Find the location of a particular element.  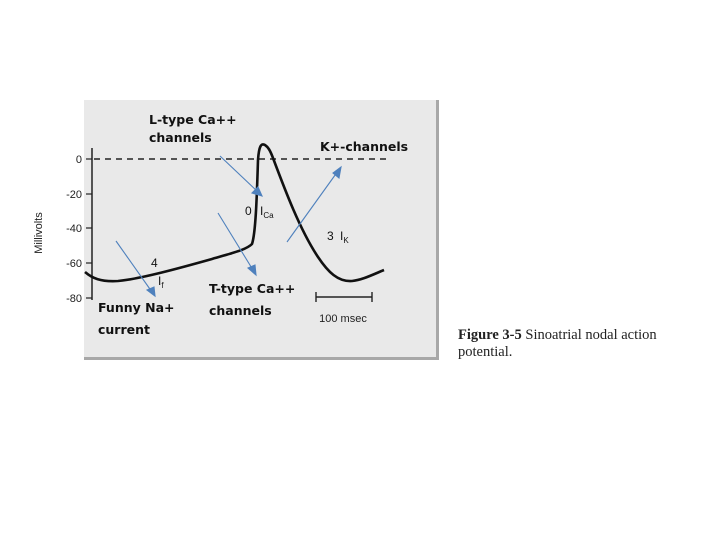

ik-current-main: I is located at coordinates (341, 236).